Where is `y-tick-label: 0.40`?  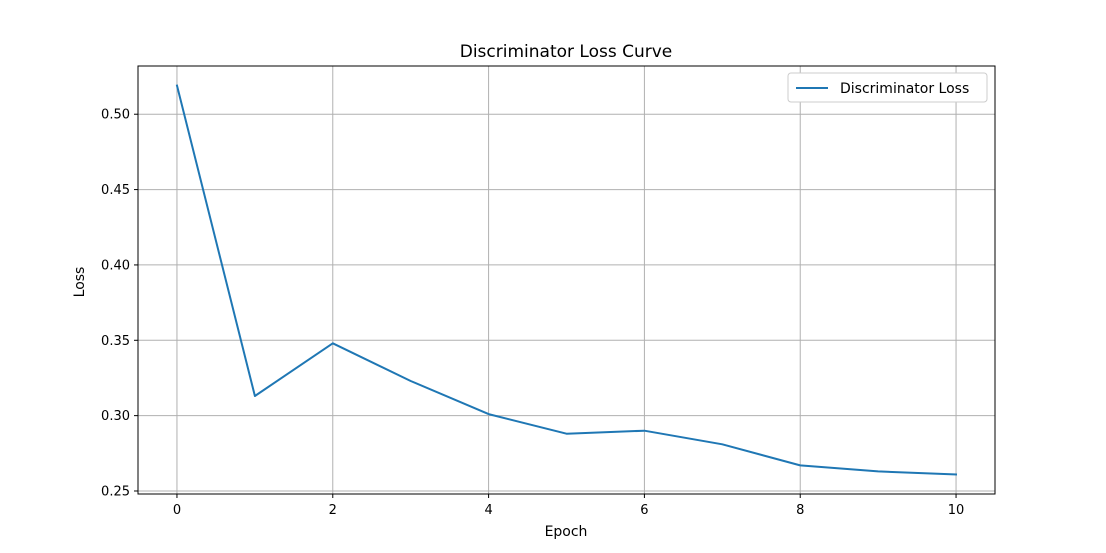 y-tick-label: 0.40 is located at coordinates (115, 265).